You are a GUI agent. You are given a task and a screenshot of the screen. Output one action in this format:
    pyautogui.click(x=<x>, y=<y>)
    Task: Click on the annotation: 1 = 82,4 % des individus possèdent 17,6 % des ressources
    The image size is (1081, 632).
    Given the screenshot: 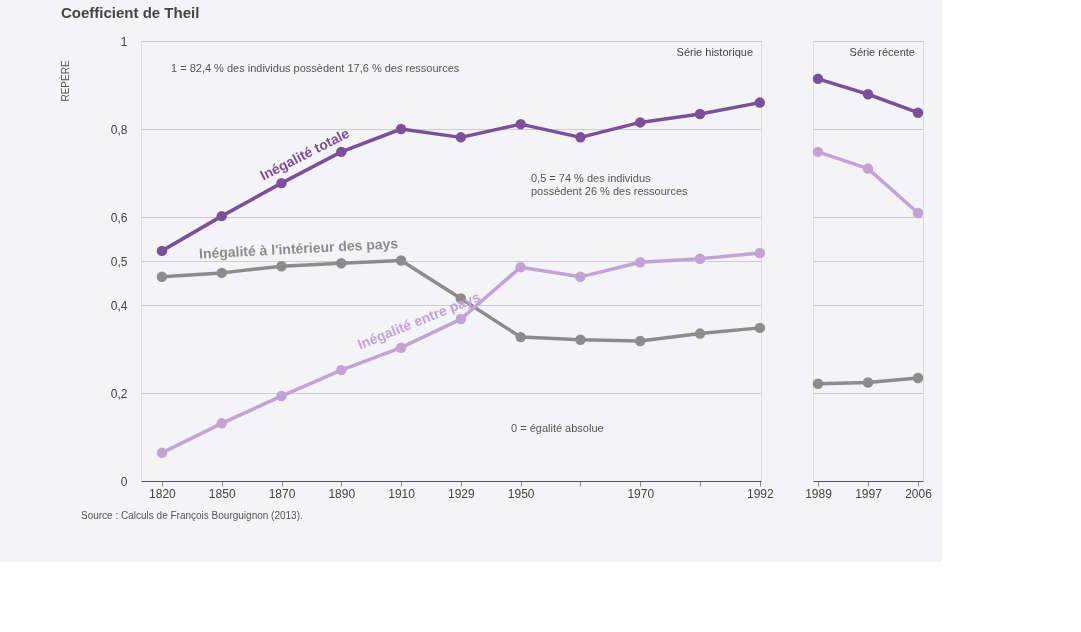 What is the action you would take?
    pyautogui.click(x=315, y=68)
    